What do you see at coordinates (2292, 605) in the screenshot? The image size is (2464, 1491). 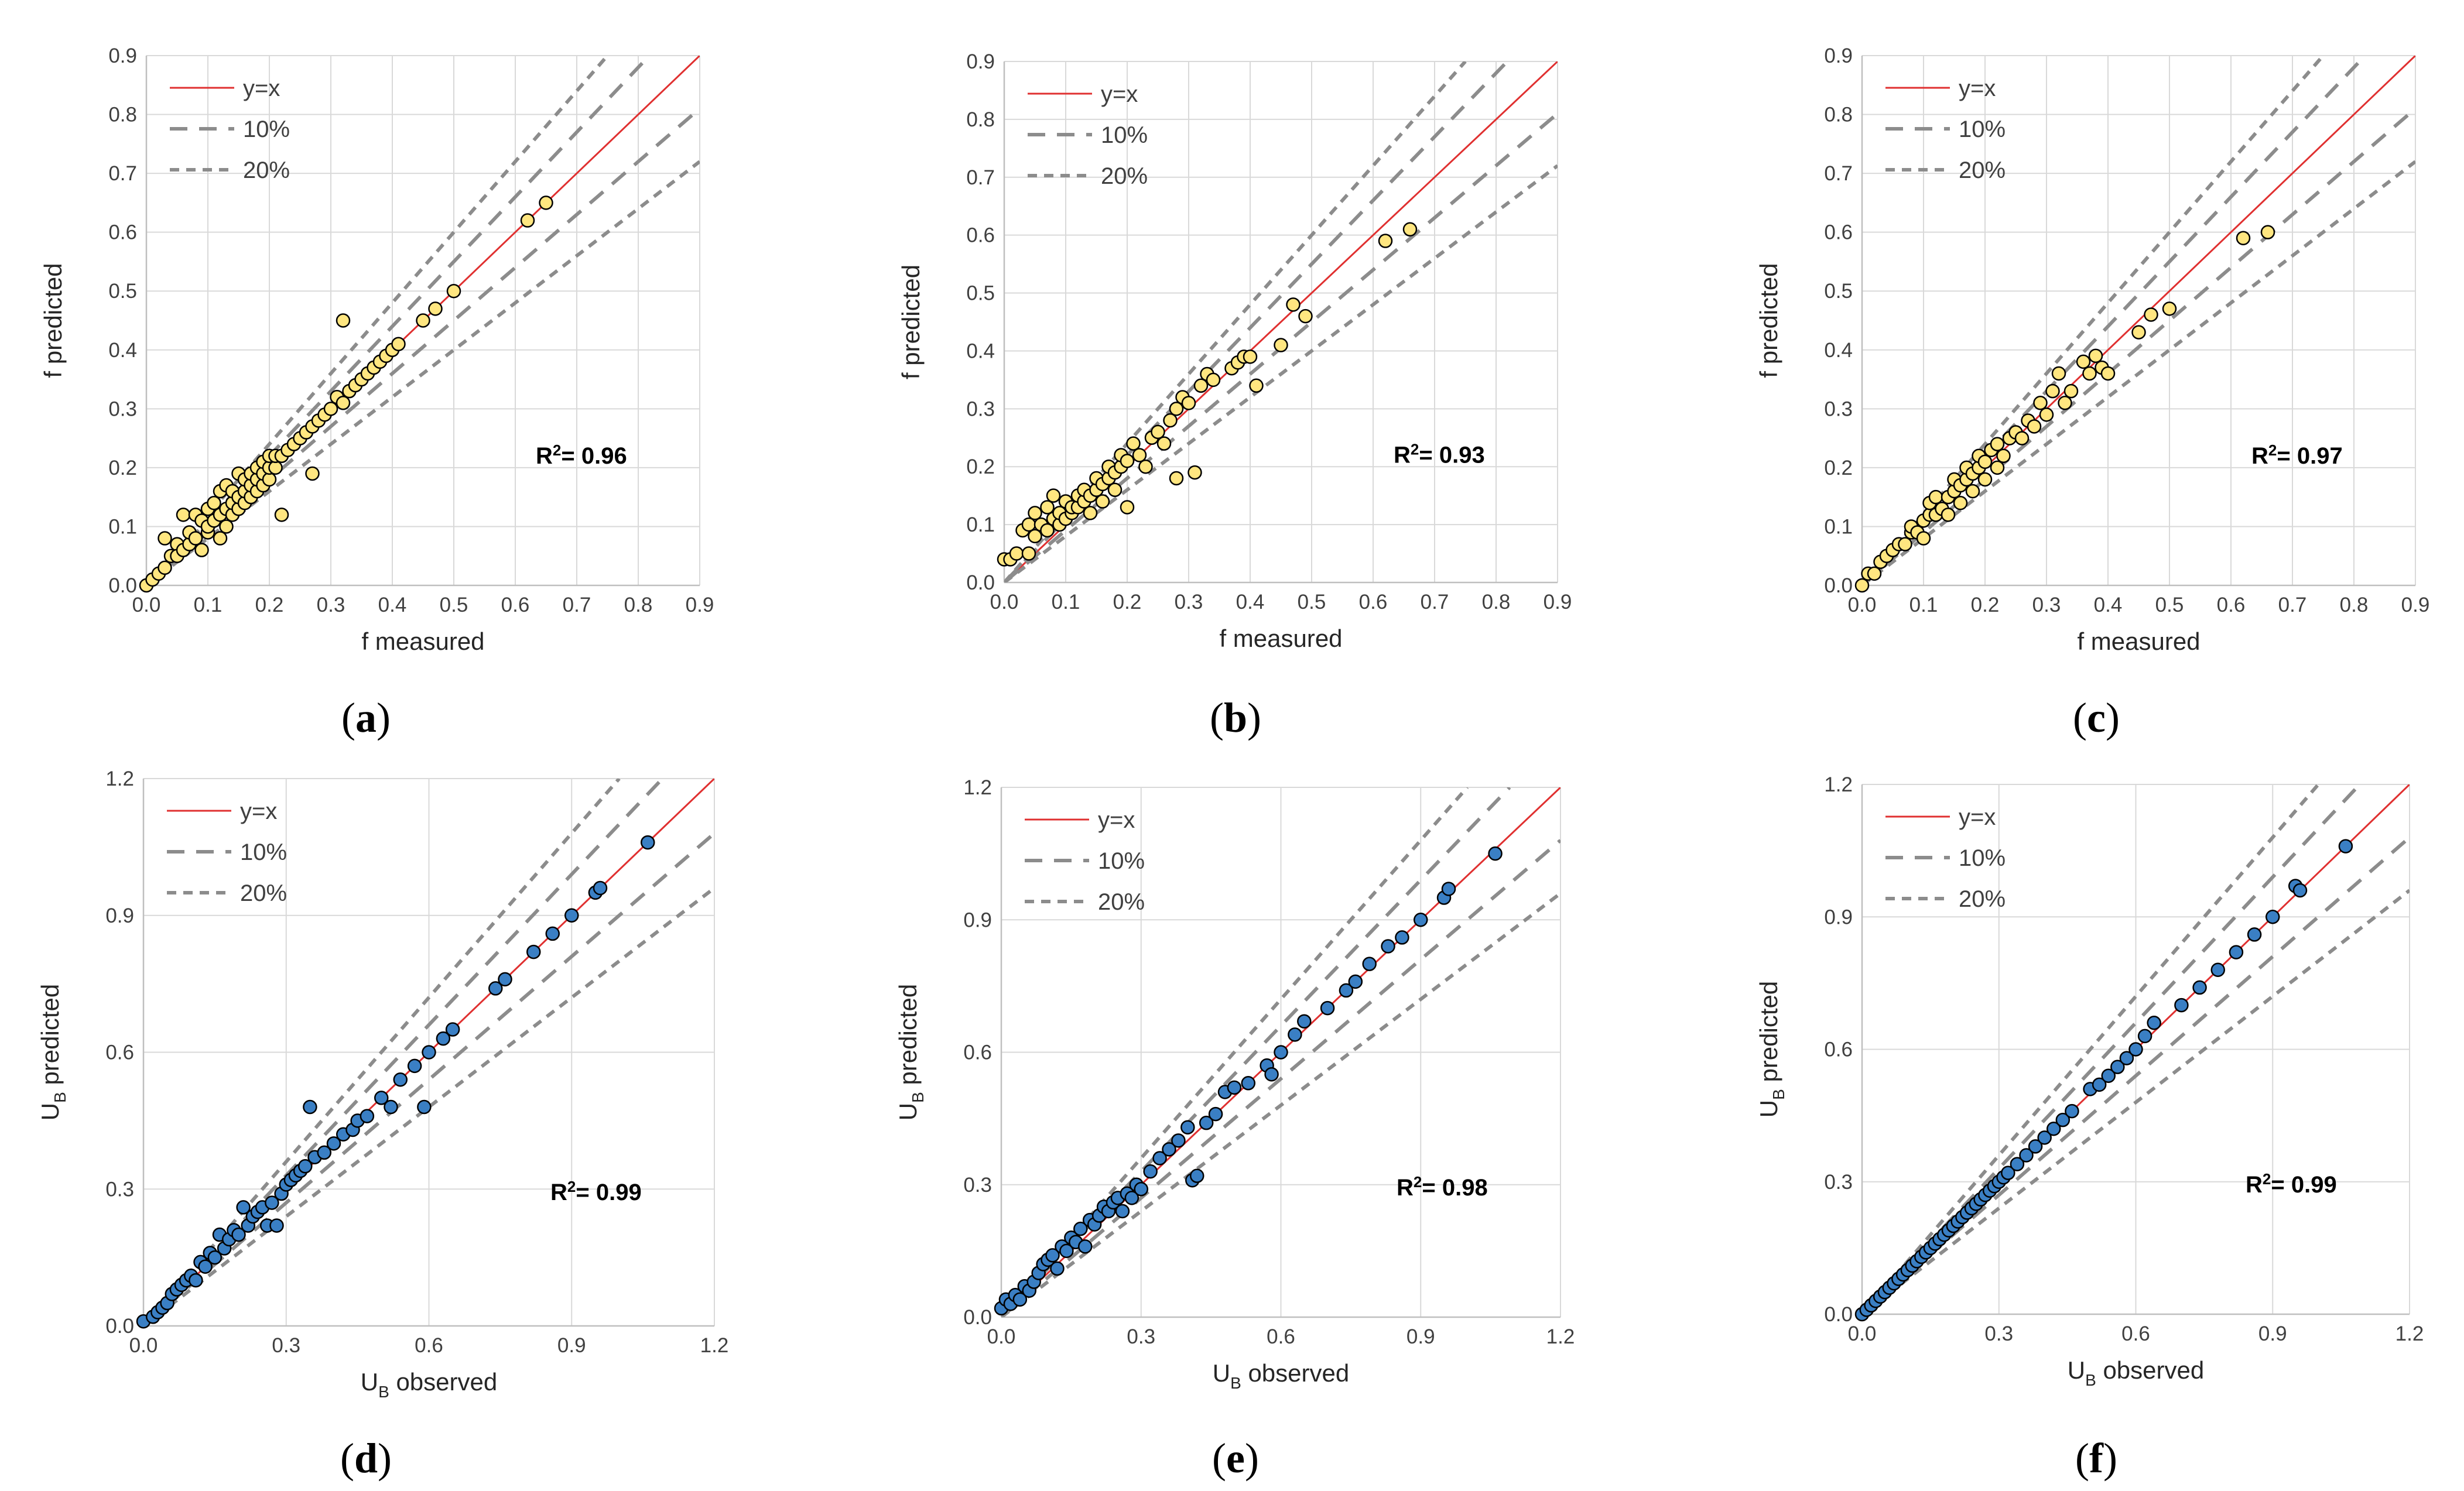 I see `x-tick-label: 0.7` at bounding box center [2292, 605].